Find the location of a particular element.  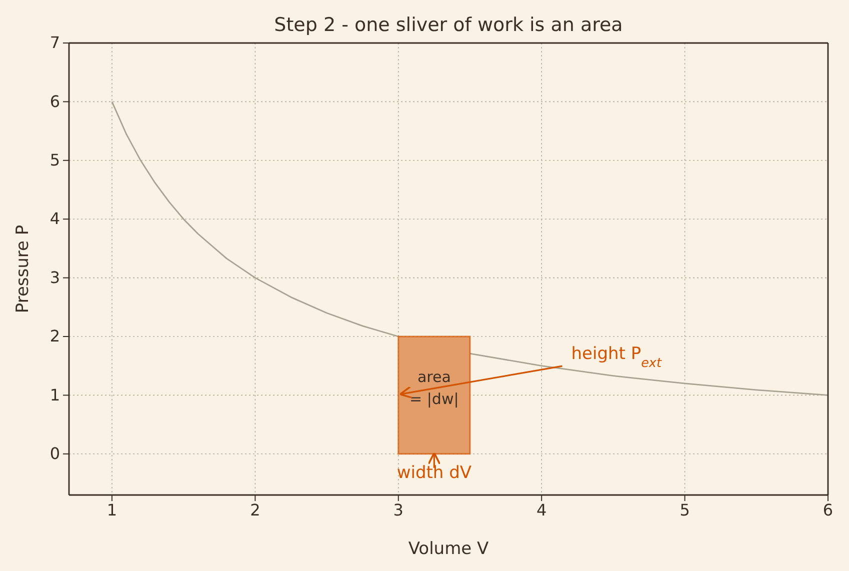

y-axis-title: Pressure P is located at coordinates (23, 269).